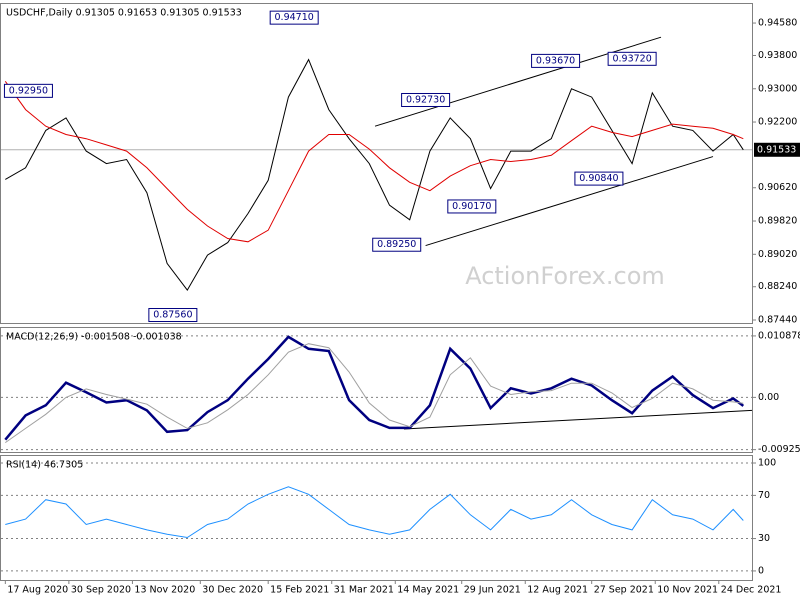 This screenshot has width=800, height=600. What do you see at coordinates (687, 590) in the screenshot?
I see `x-tick-label: 10 Nov 2021` at bounding box center [687, 590].